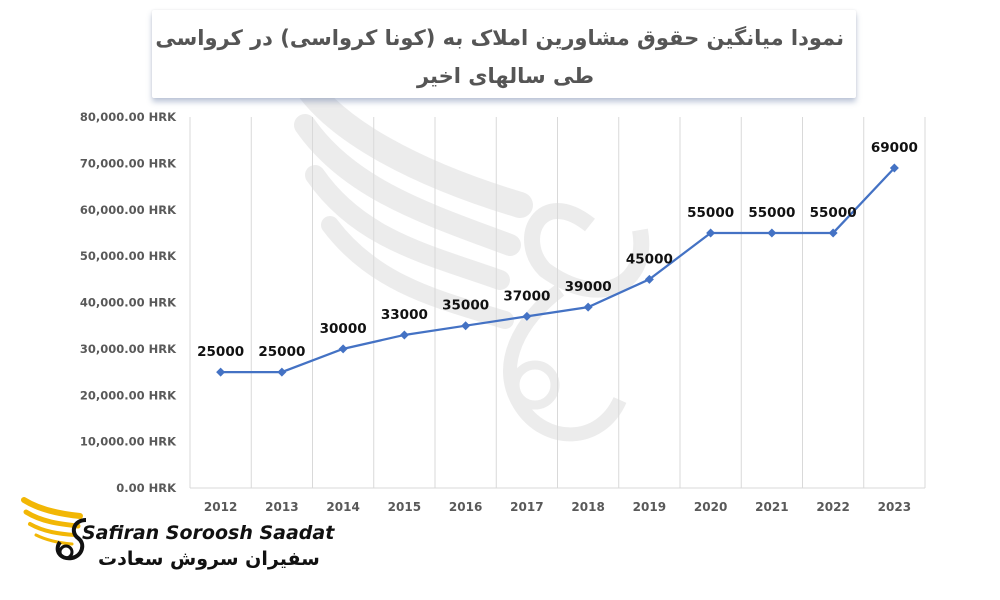  Describe the element at coordinates (465, 507) in the screenshot. I see `x-tick-label: 2016` at that location.